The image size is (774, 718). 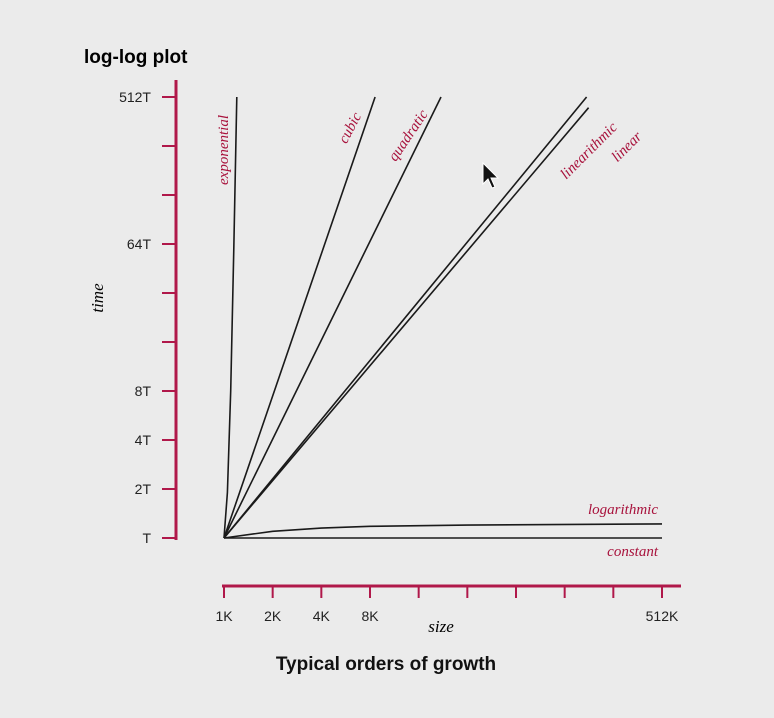 What do you see at coordinates (230, 317) in the screenshot?
I see `series-line-exponential` at bounding box center [230, 317].